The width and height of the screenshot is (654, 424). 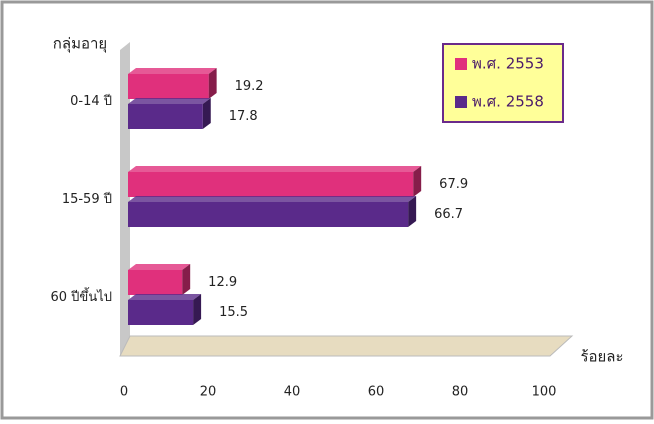 What do you see at coordinates (80, 44) in the screenshot?
I see `y-axis-label: กลุ่มอายุ` at bounding box center [80, 44].